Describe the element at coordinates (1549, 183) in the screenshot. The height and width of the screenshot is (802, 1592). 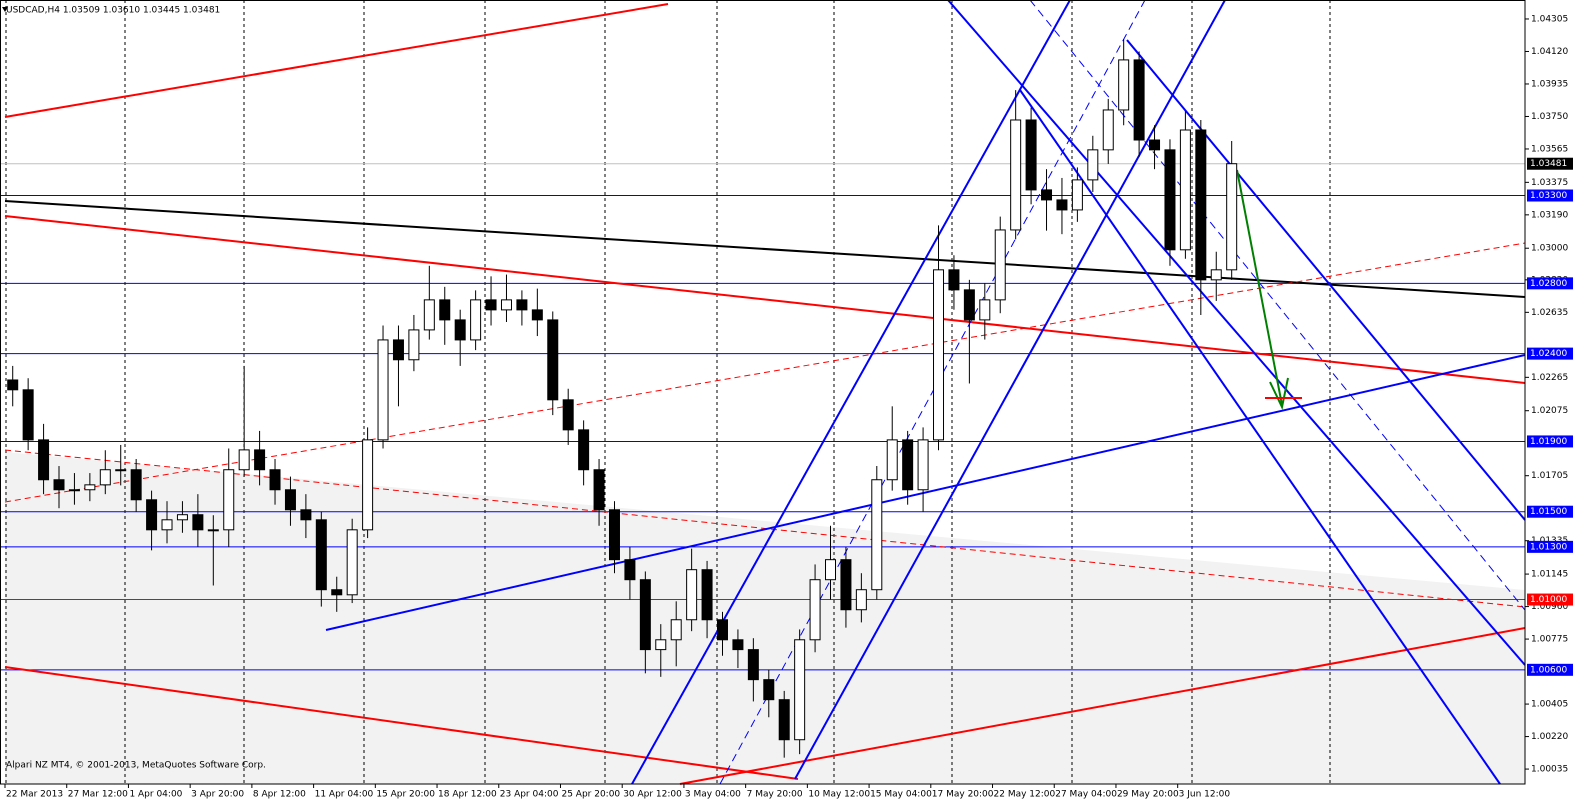
I see `y-tick-label: 1.03375` at that location.